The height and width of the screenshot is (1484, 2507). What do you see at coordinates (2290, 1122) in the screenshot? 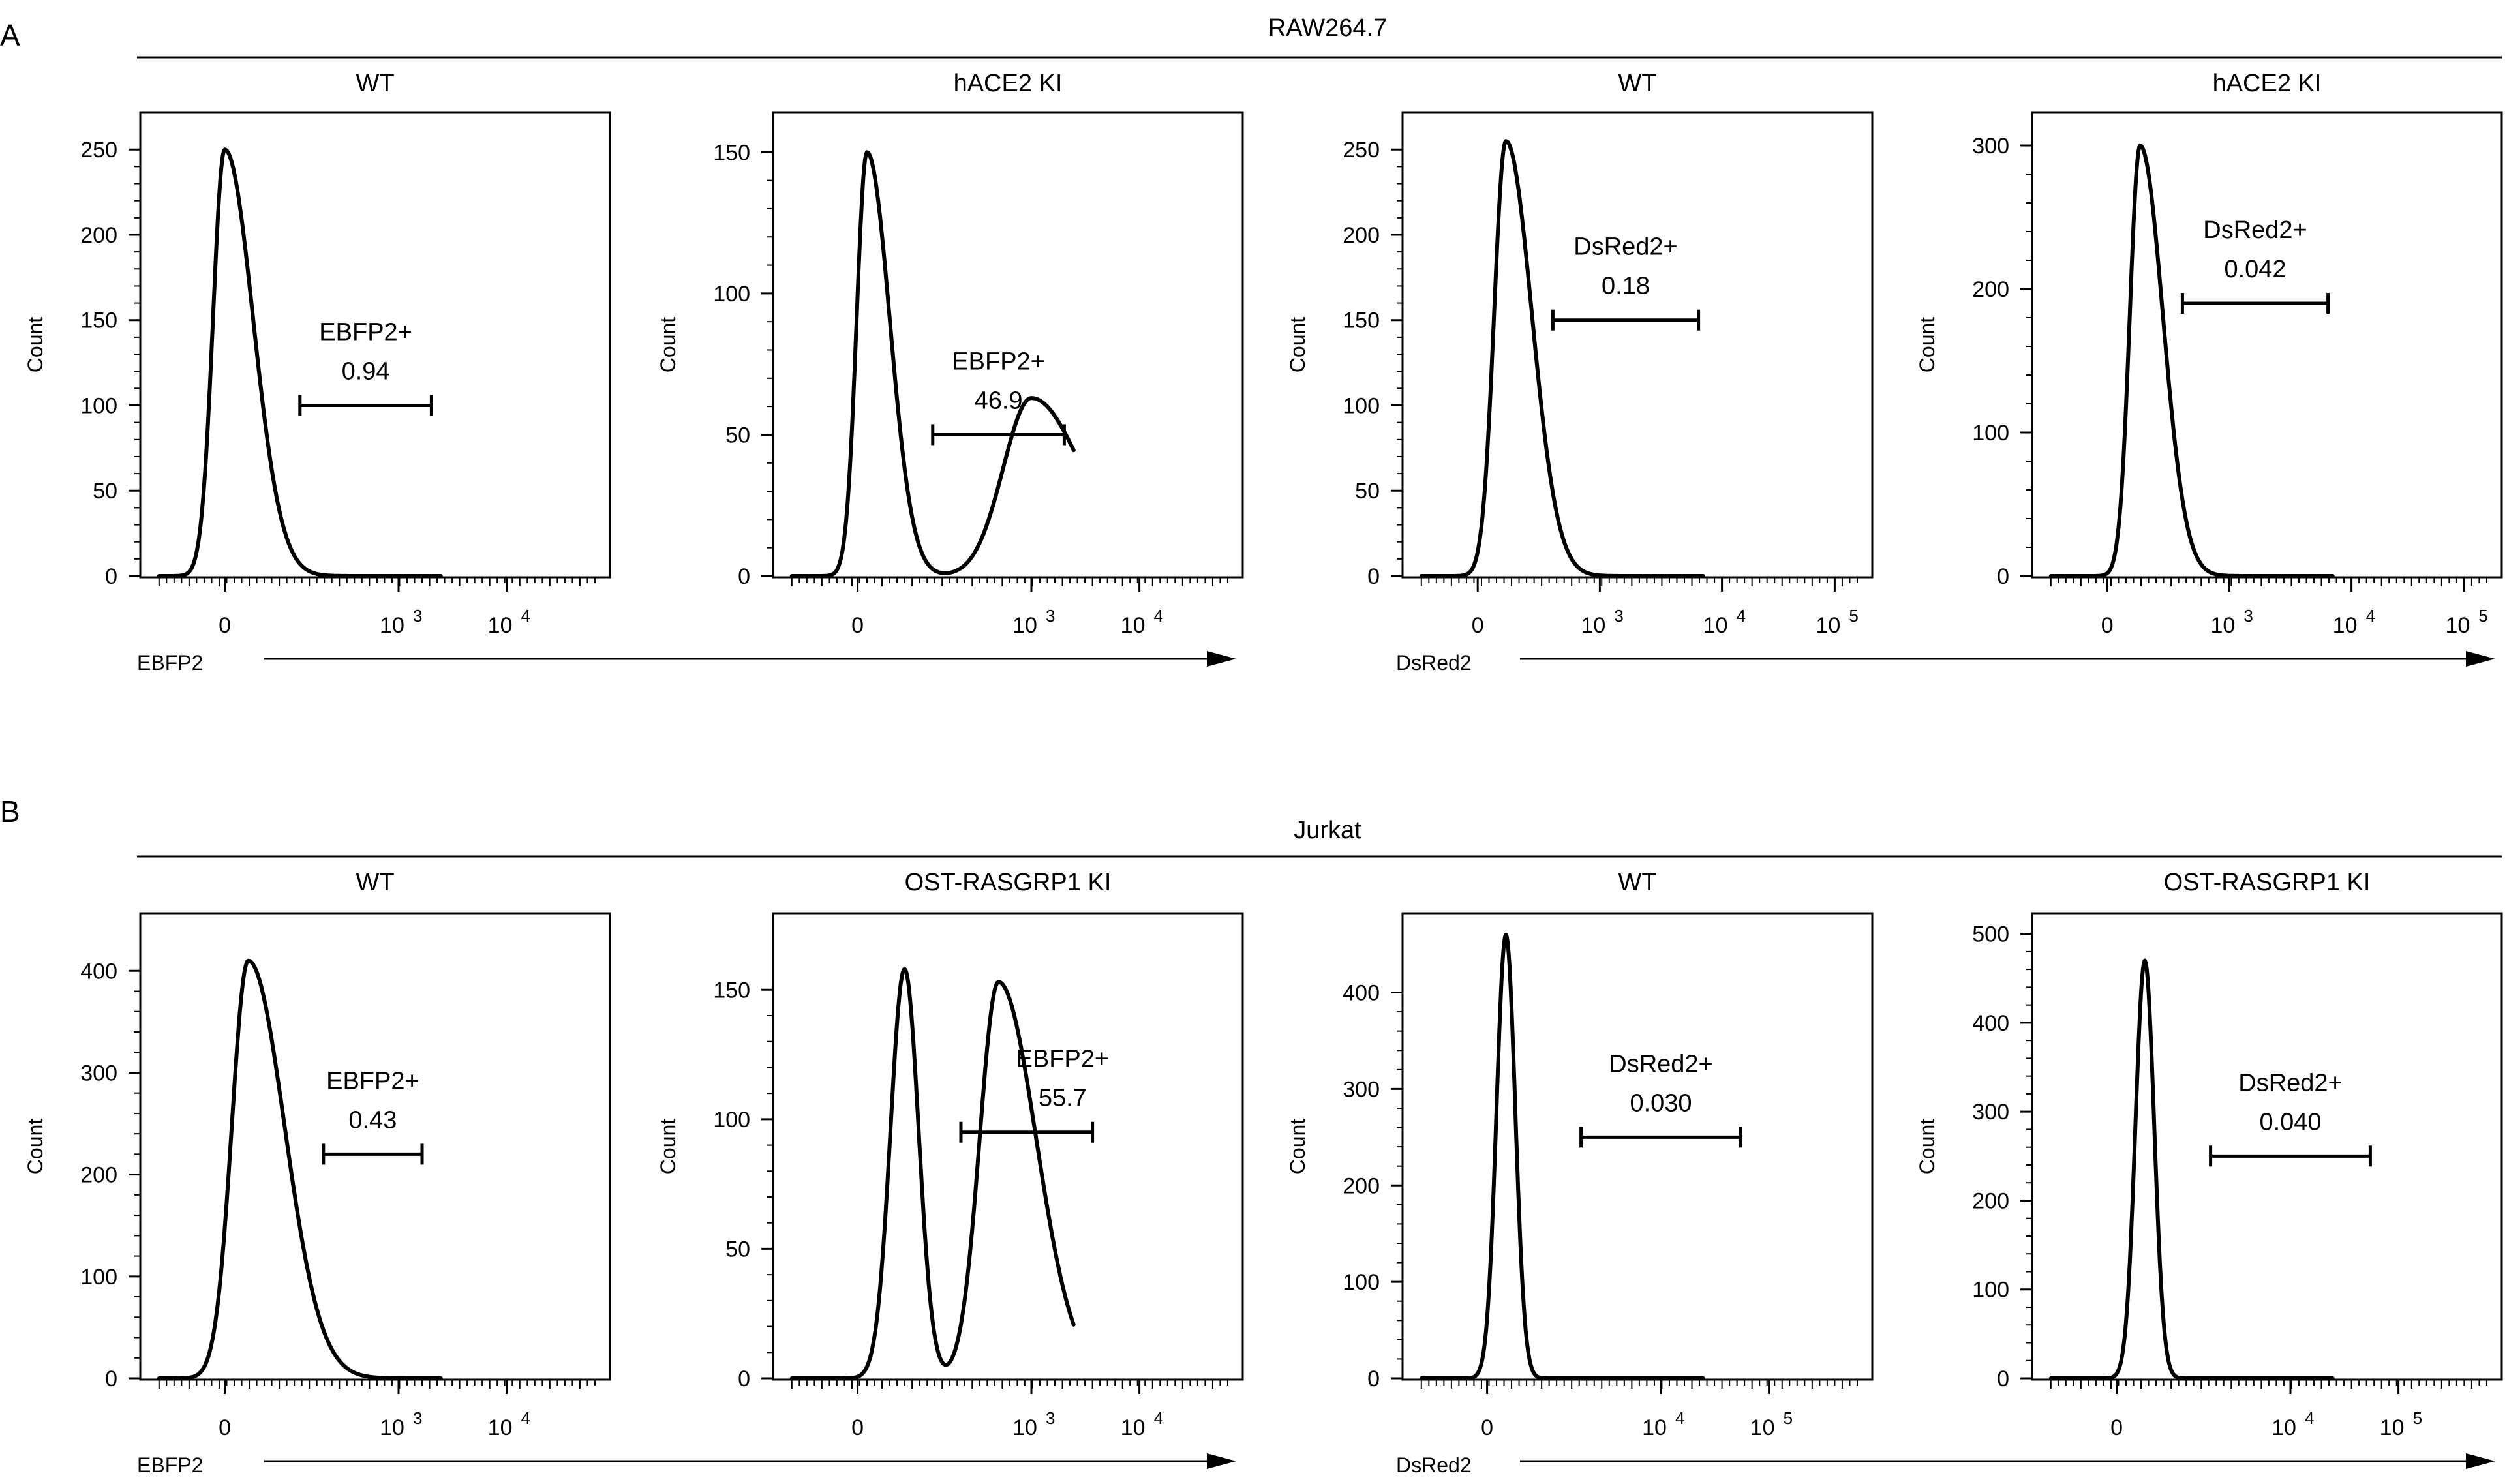
I see `gate-value: 0.040` at bounding box center [2290, 1122].